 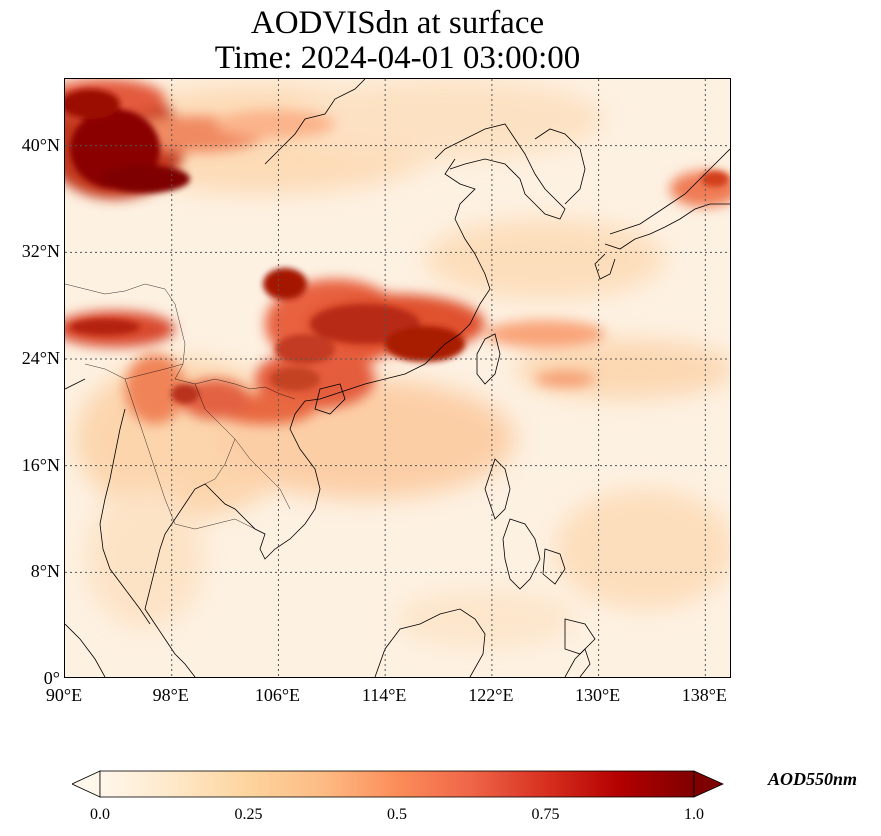 What do you see at coordinates (45, 571) in the screenshot?
I see `latitude-tick-label: 8°N` at bounding box center [45, 571].